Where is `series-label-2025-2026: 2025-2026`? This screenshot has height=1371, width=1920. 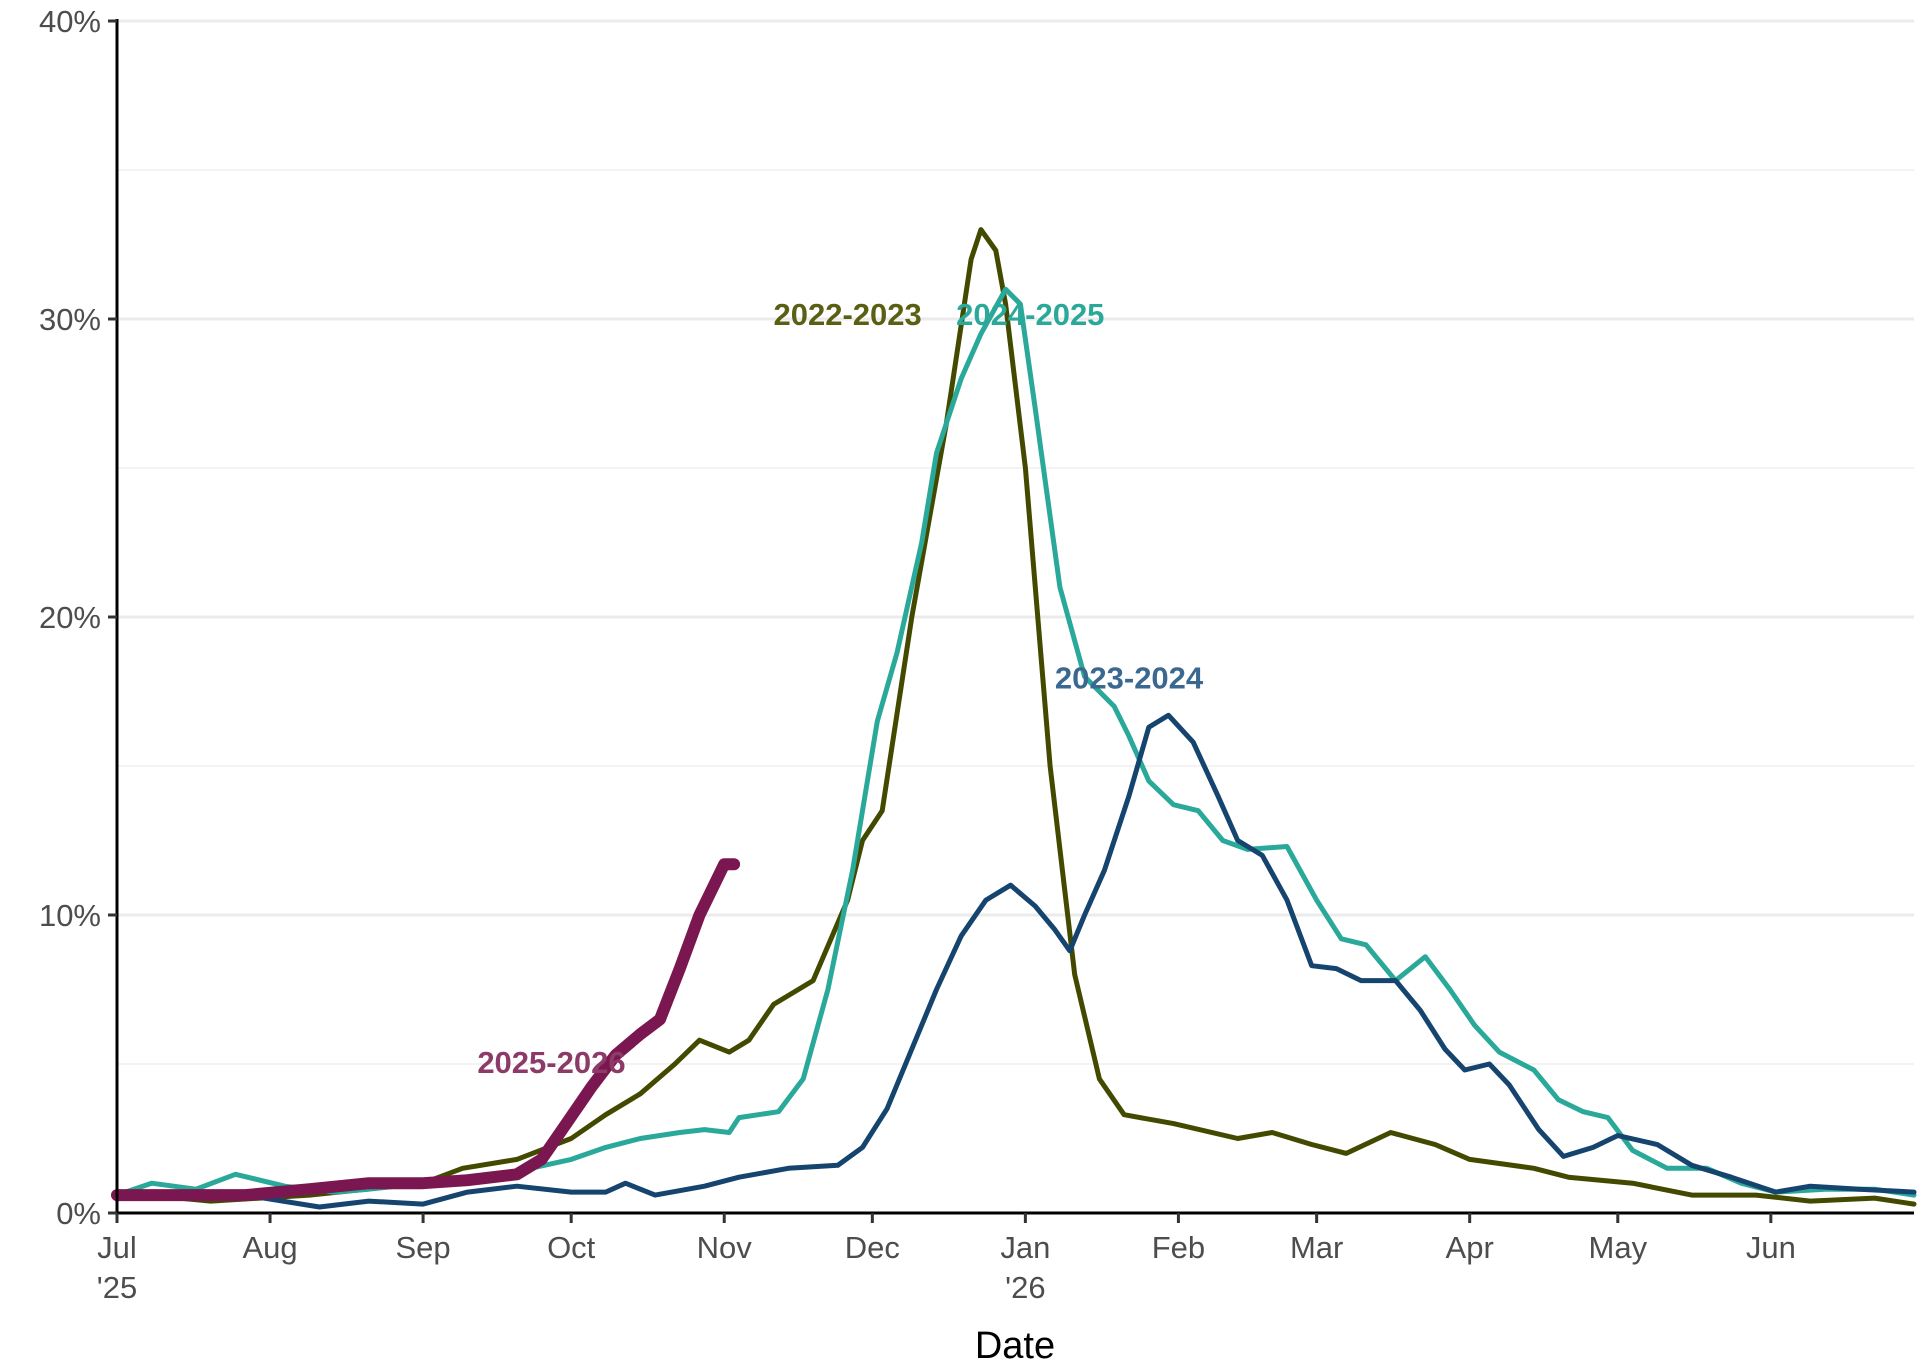 series-label-2025-2026: 2025-2026 is located at coordinates (551, 1062).